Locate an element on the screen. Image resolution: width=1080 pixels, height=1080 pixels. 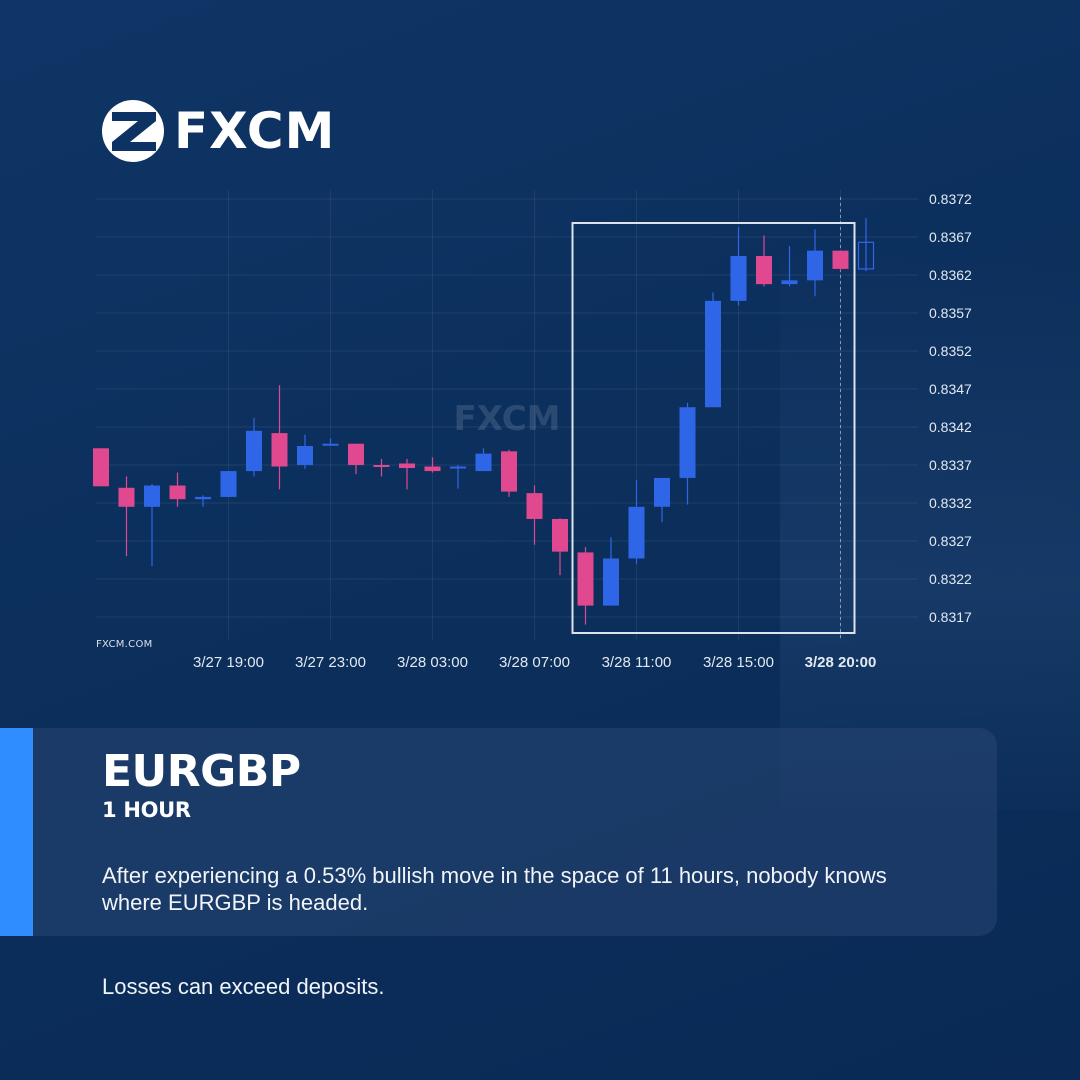
chart-watermark: FXCM is located at coordinates (506, 419).